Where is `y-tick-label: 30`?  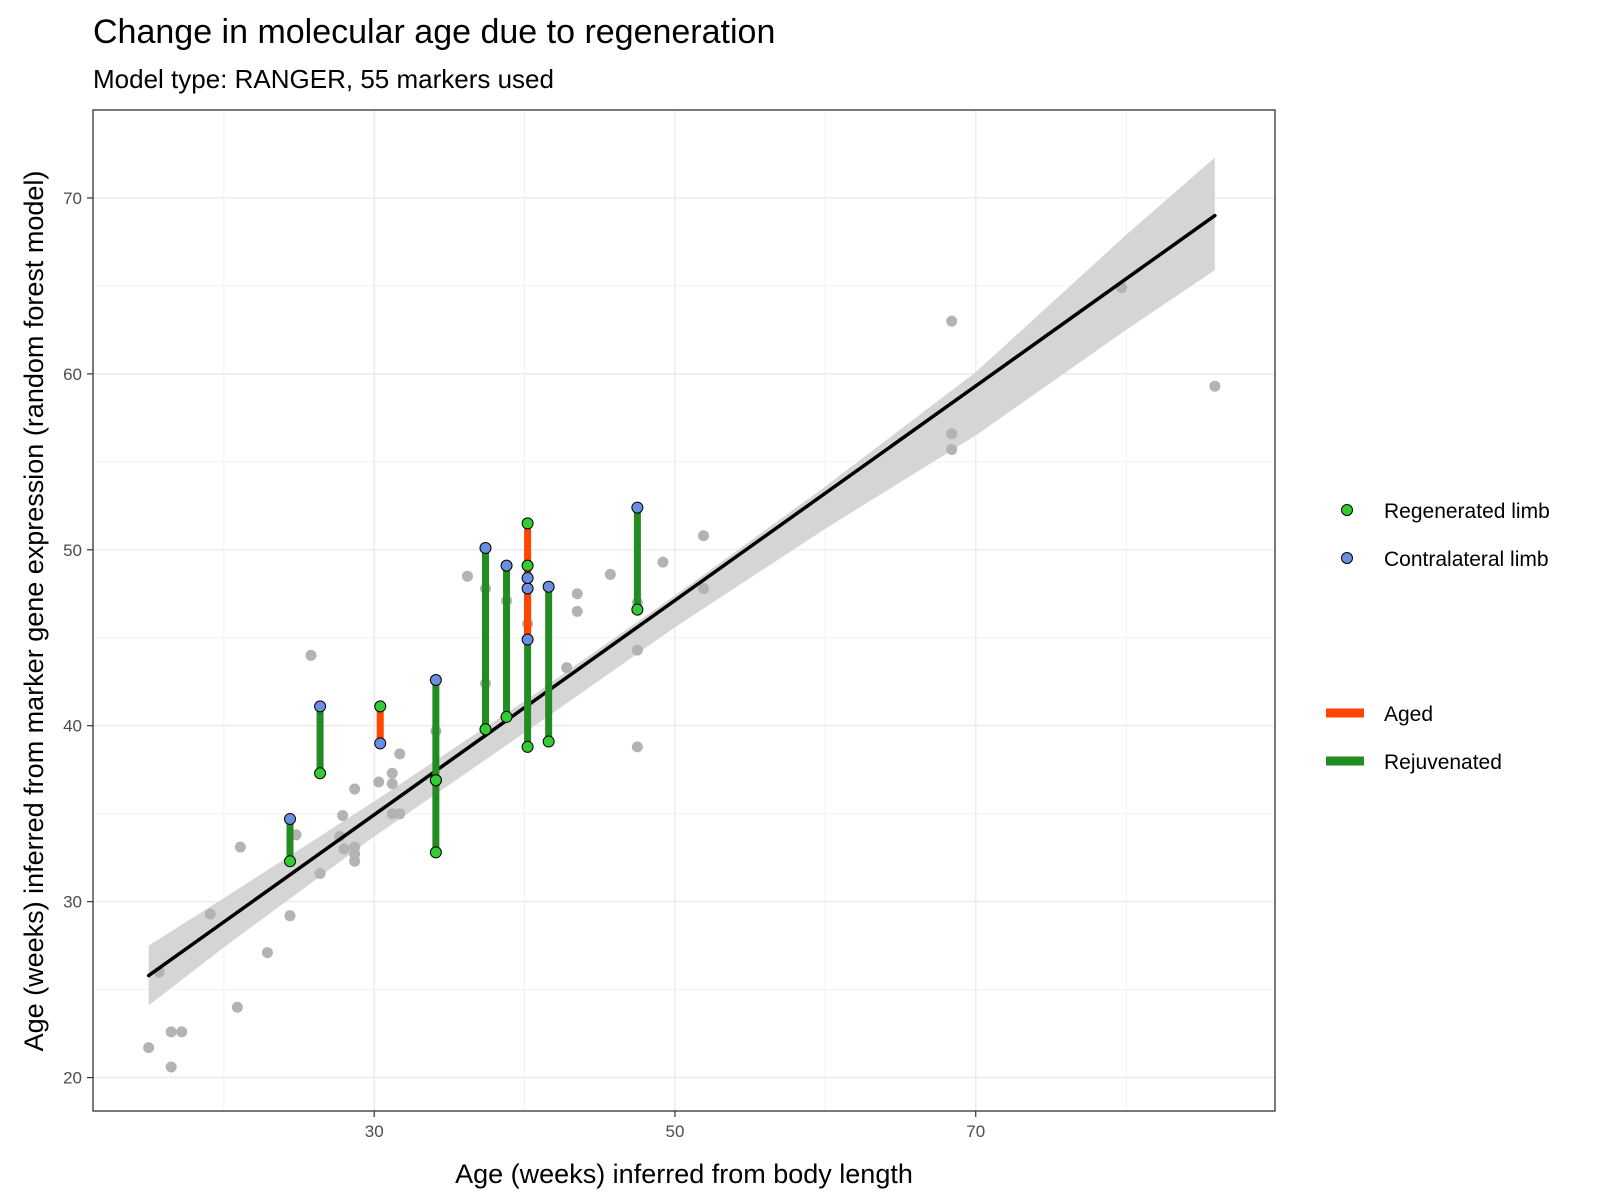 y-tick-label: 30 is located at coordinates (72, 902).